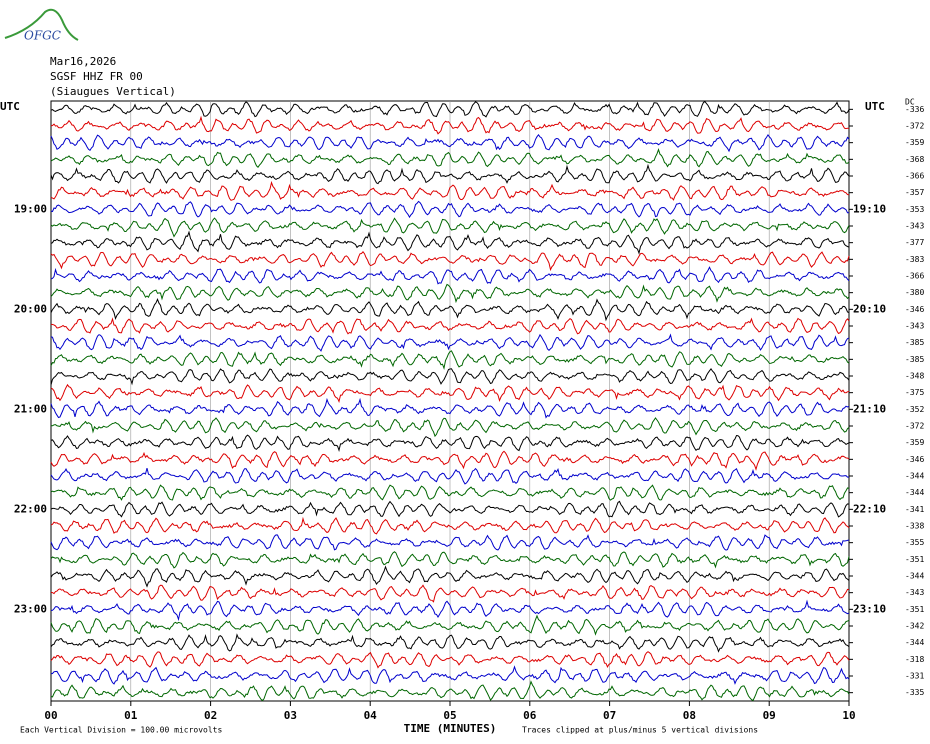 The image size is (930, 744). I want to click on hour-label: 22:00, so click(30, 508).